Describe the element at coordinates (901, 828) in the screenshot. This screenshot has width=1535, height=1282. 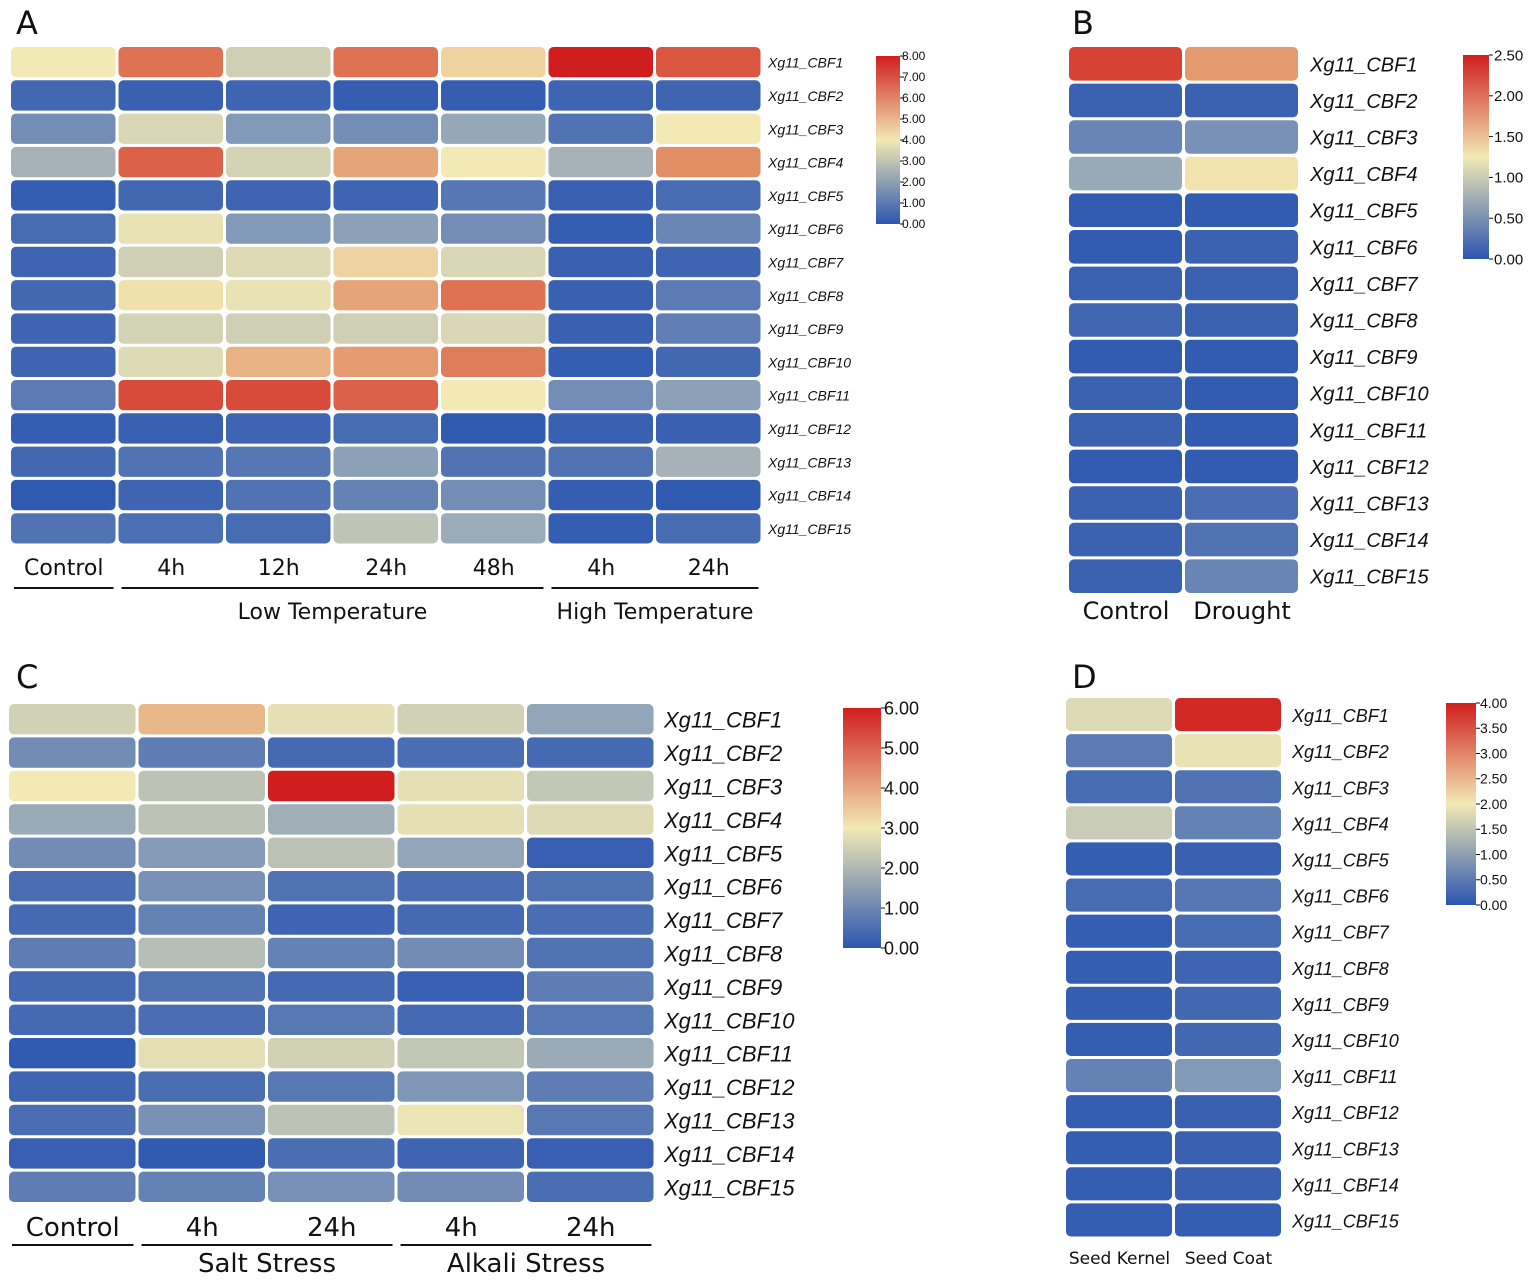
I see `colorbar-tick-label: 3.00` at that location.